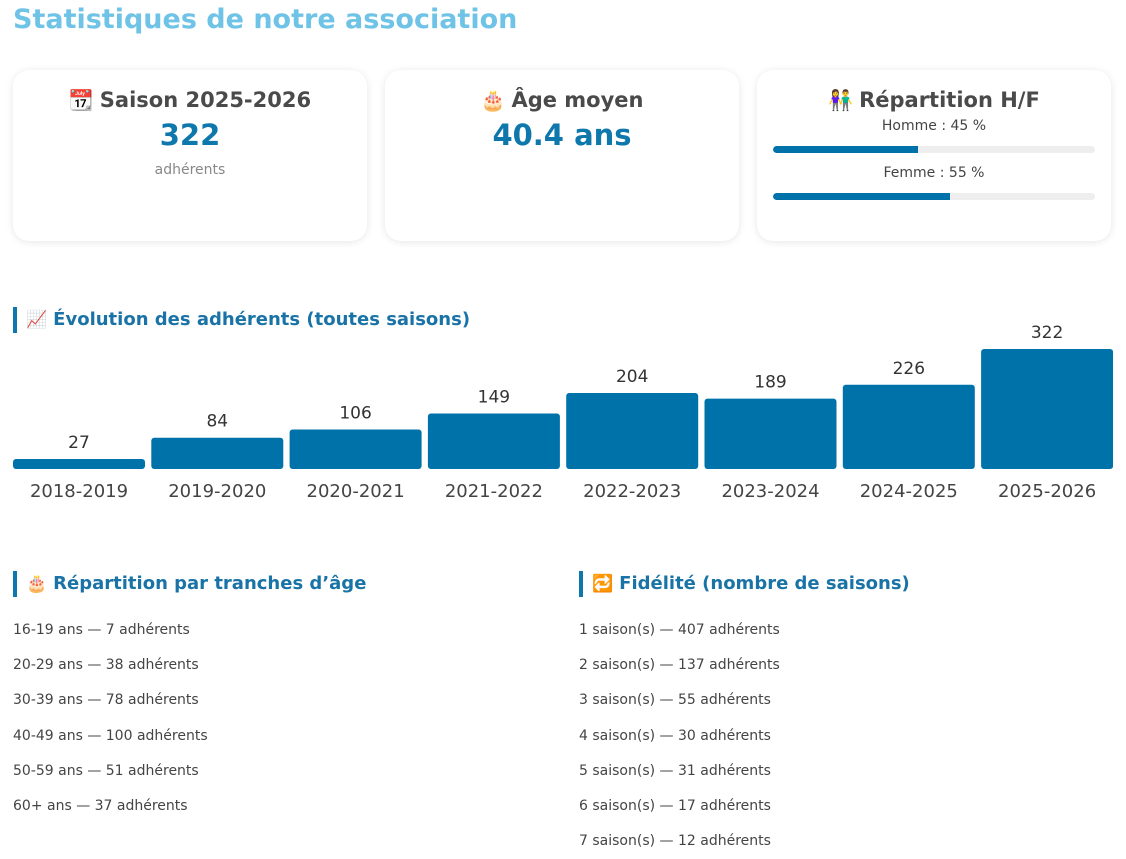  I want to click on loyalty-item: 4 saison(s) — 30 adhérents, so click(675, 735).